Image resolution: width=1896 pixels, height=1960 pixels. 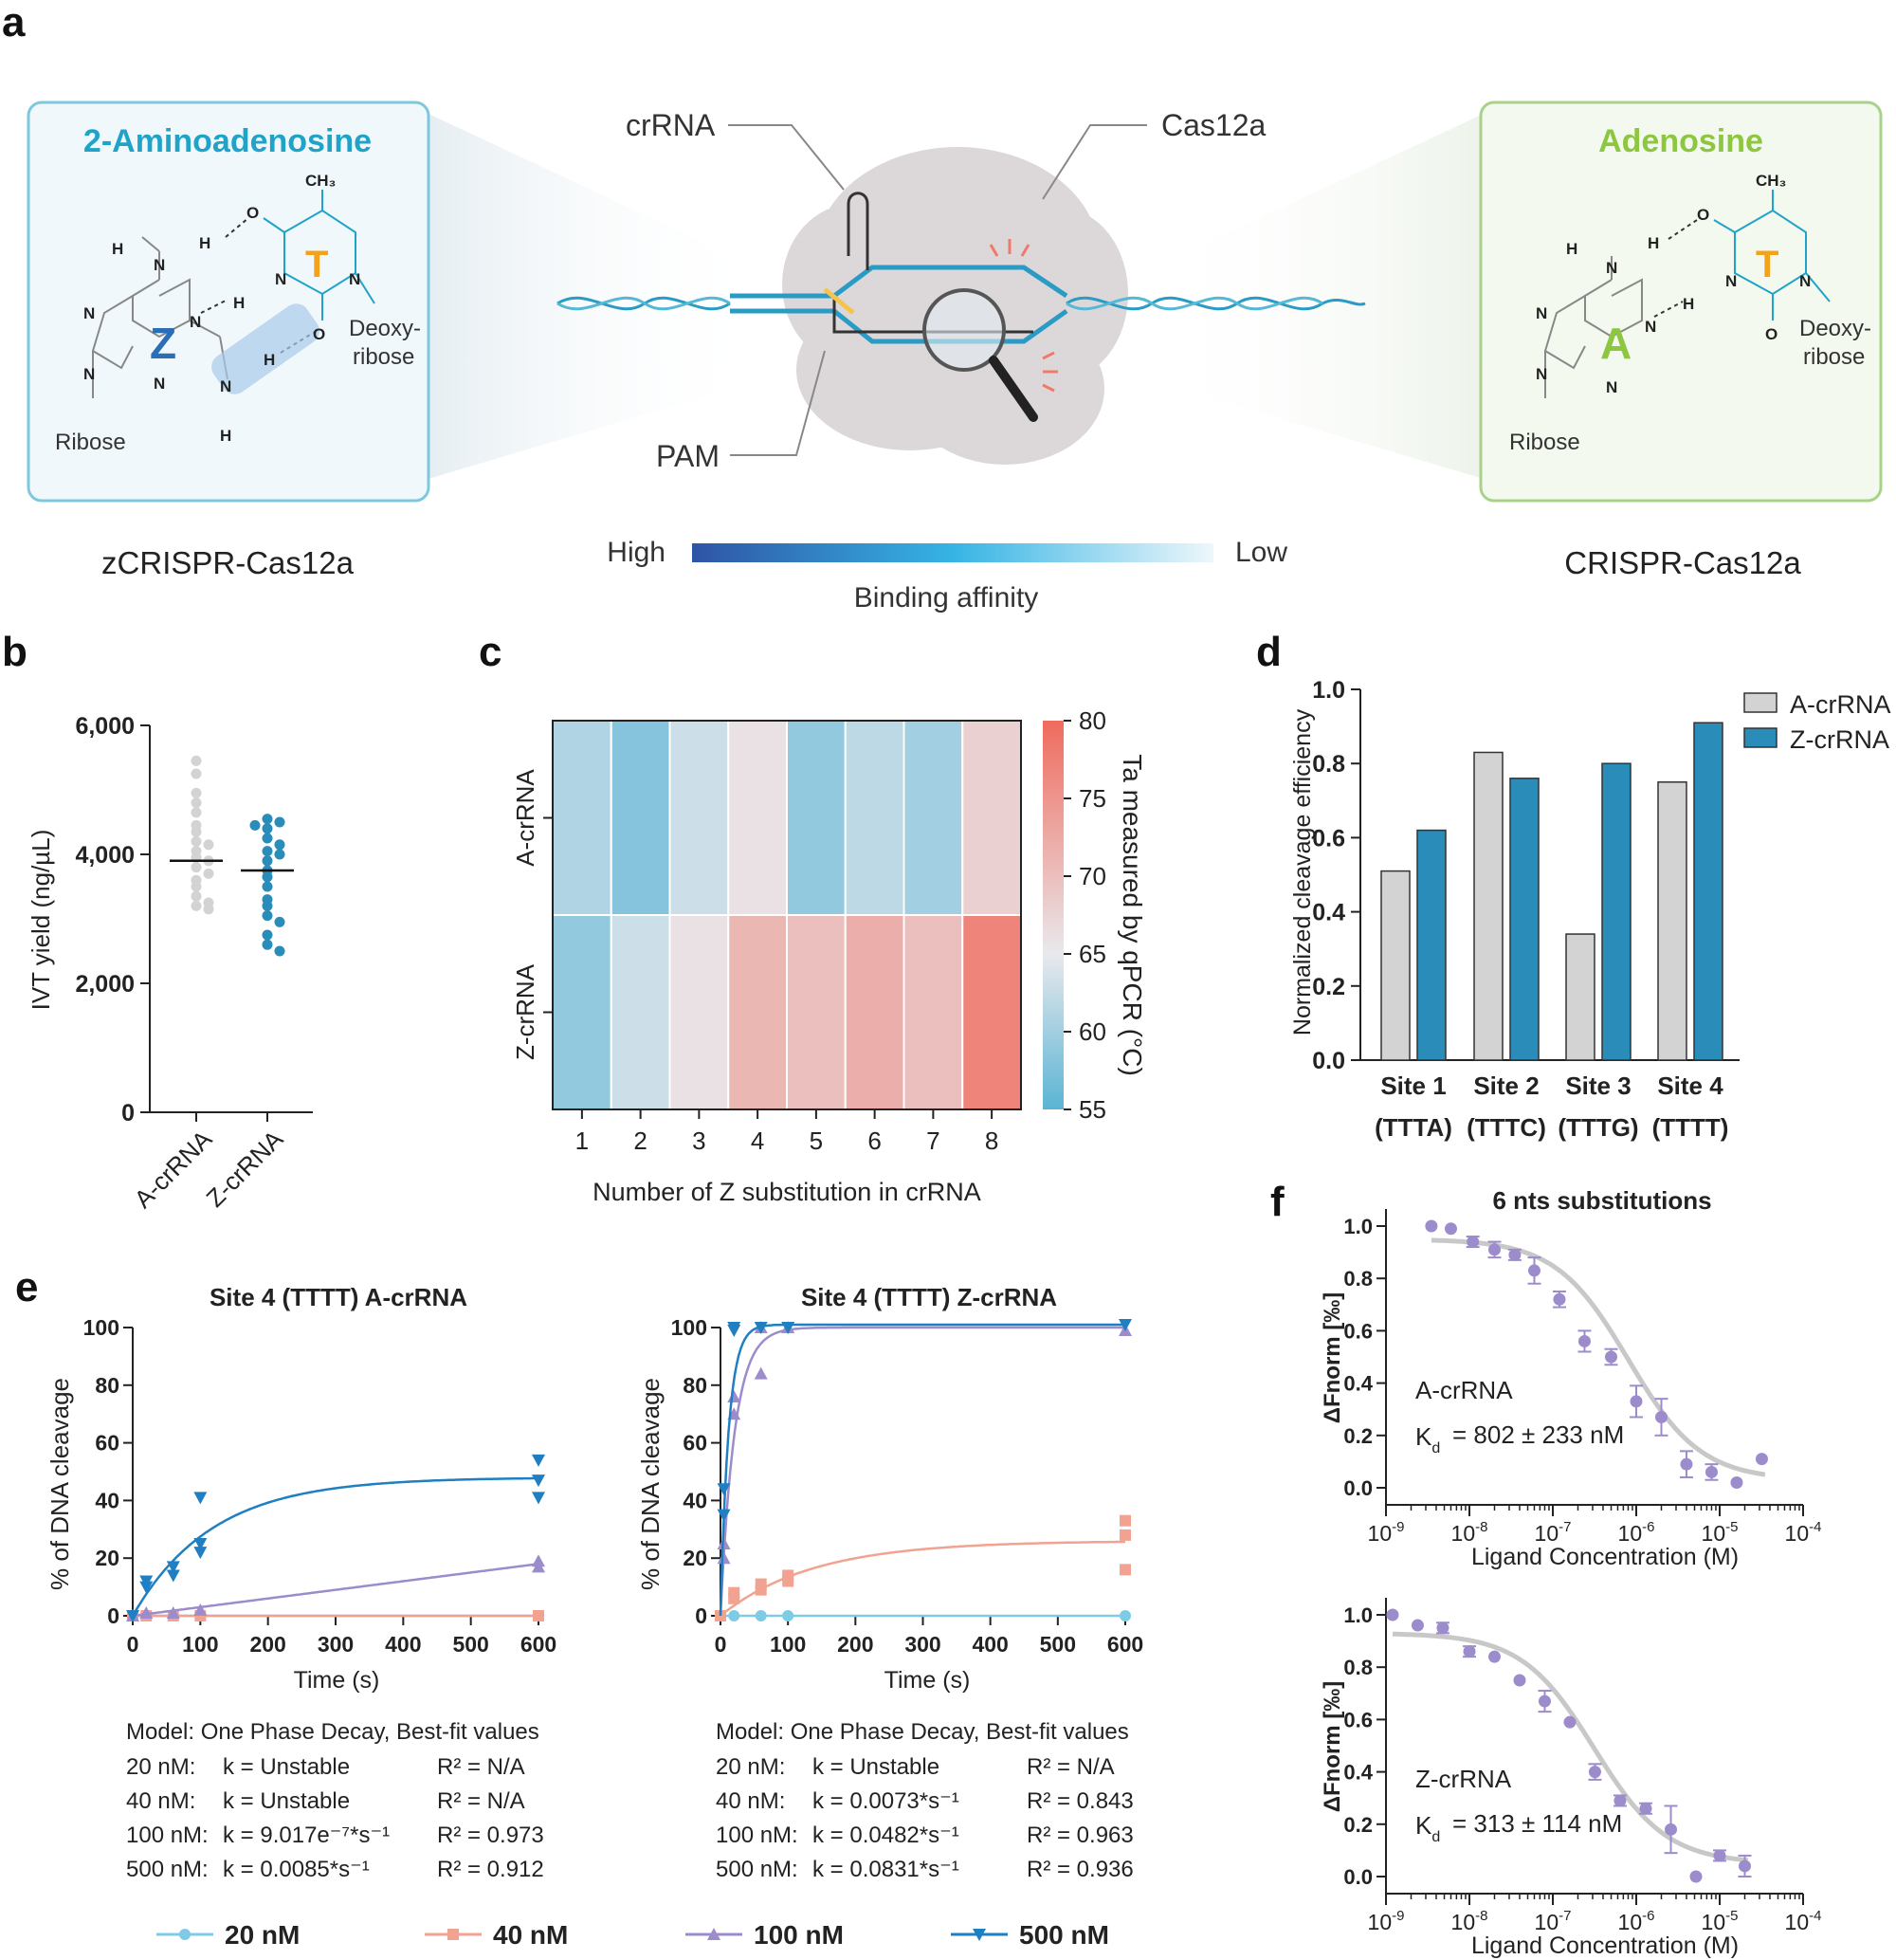 What do you see at coordinates (1277, 1202) in the screenshot?
I see `panel-label-f: f` at bounding box center [1277, 1202].